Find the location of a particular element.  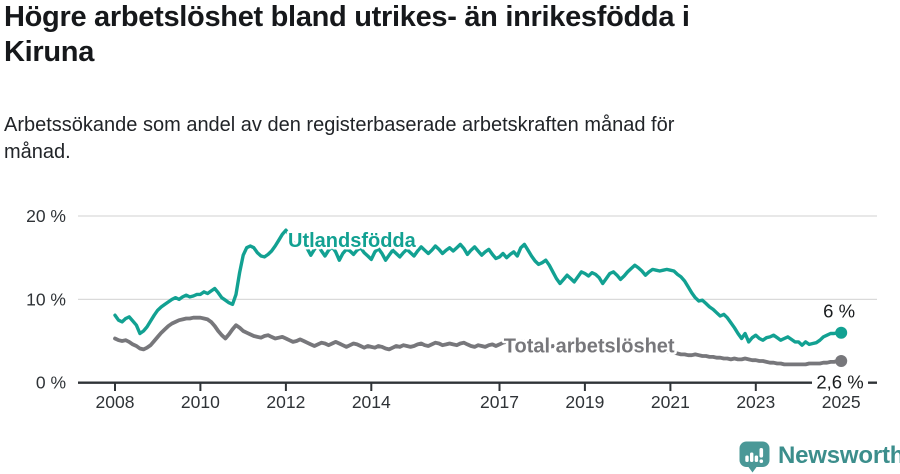

newsworthy-logo: Newsworthy is located at coordinates (819, 456).